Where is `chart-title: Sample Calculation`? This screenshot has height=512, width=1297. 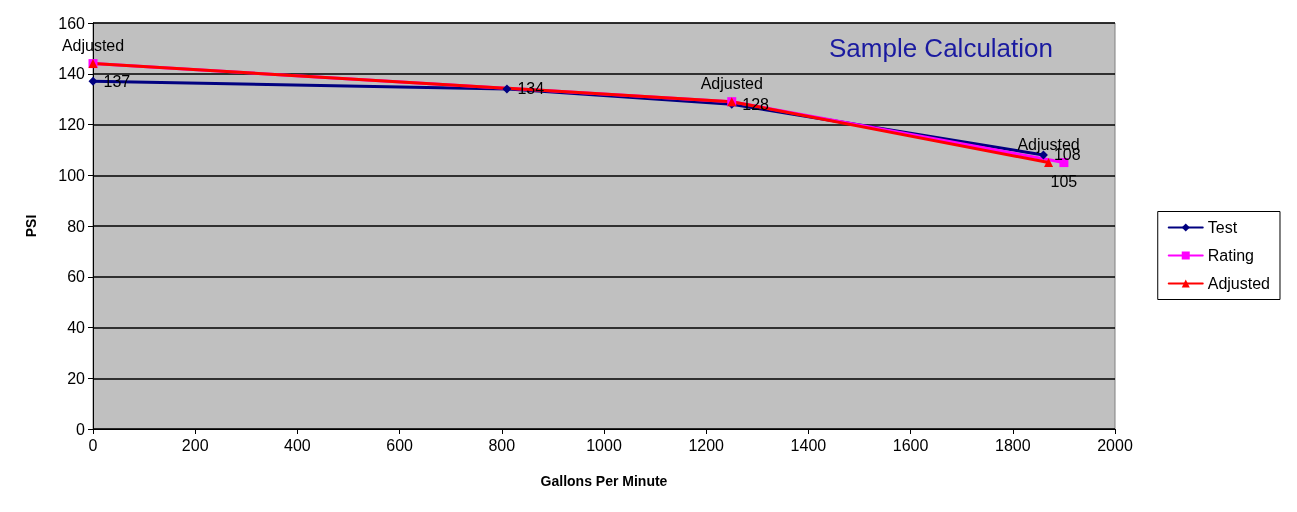 chart-title: Sample Calculation is located at coordinates (941, 48).